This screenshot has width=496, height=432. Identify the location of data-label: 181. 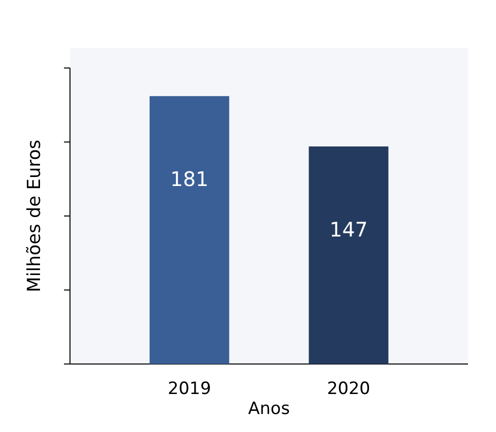
(189, 179).